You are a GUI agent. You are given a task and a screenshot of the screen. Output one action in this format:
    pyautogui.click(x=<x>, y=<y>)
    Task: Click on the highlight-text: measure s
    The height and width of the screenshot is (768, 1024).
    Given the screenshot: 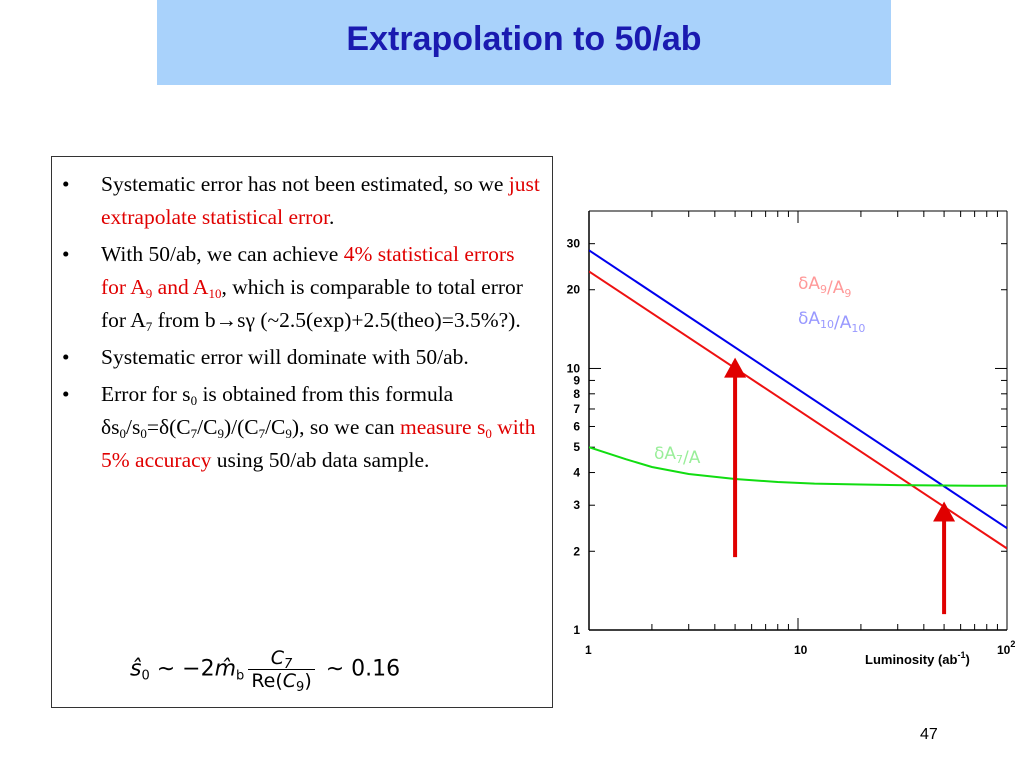 What is the action you would take?
    pyautogui.click(x=442, y=427)
    